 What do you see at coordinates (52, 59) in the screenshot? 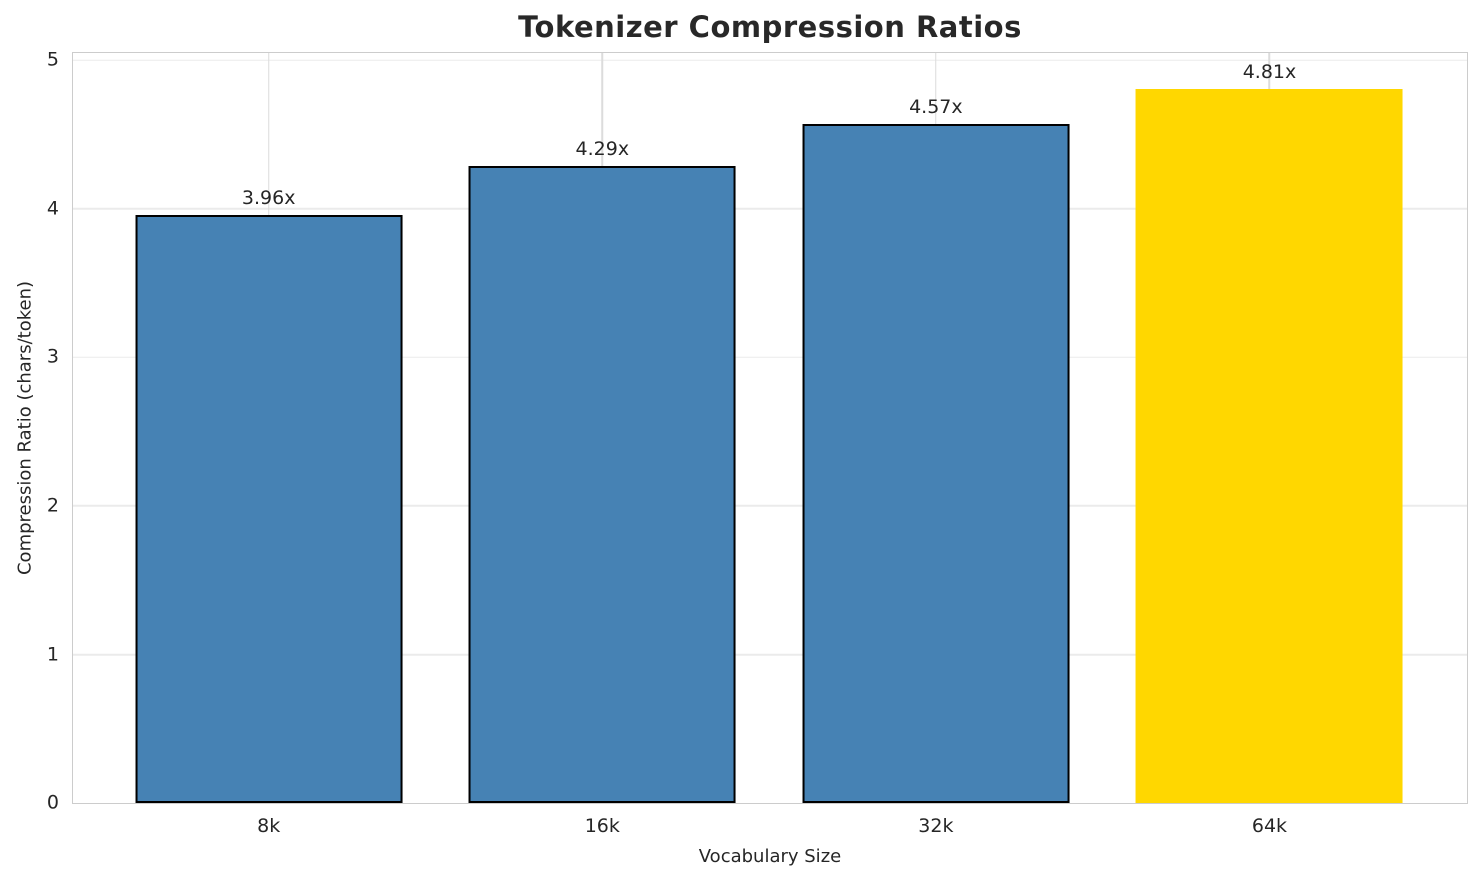
I see `y-tick-label: 5` at bounding box center [52, 59].